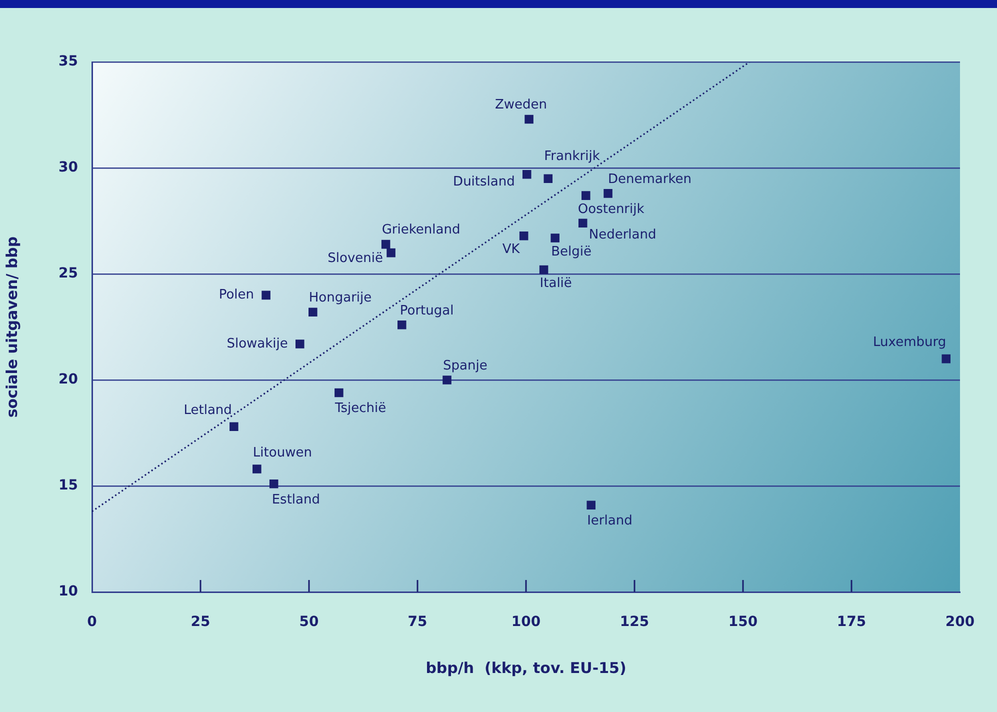 This screenshot has height=712, width=997. I want to click on x-tick-label: 125, so click(635, 622).